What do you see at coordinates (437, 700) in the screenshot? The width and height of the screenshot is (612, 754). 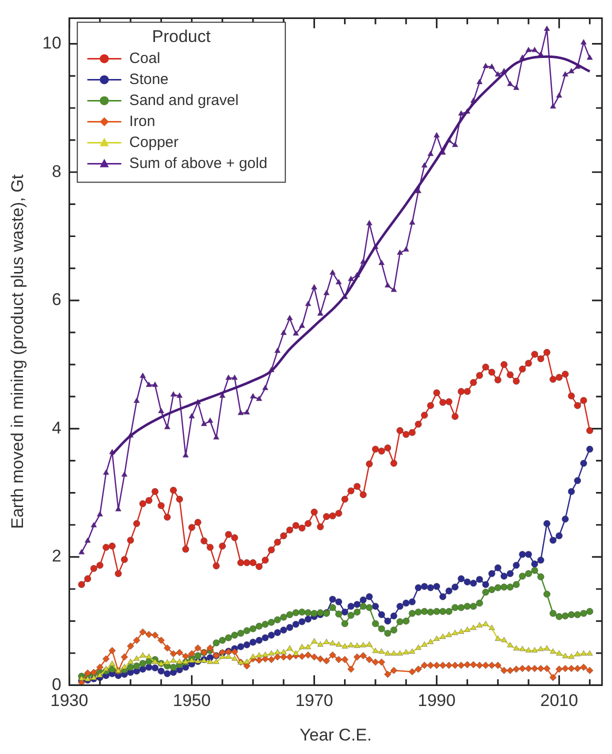 I see `x-tick-label: 1990` at bounding box center [437, 700].